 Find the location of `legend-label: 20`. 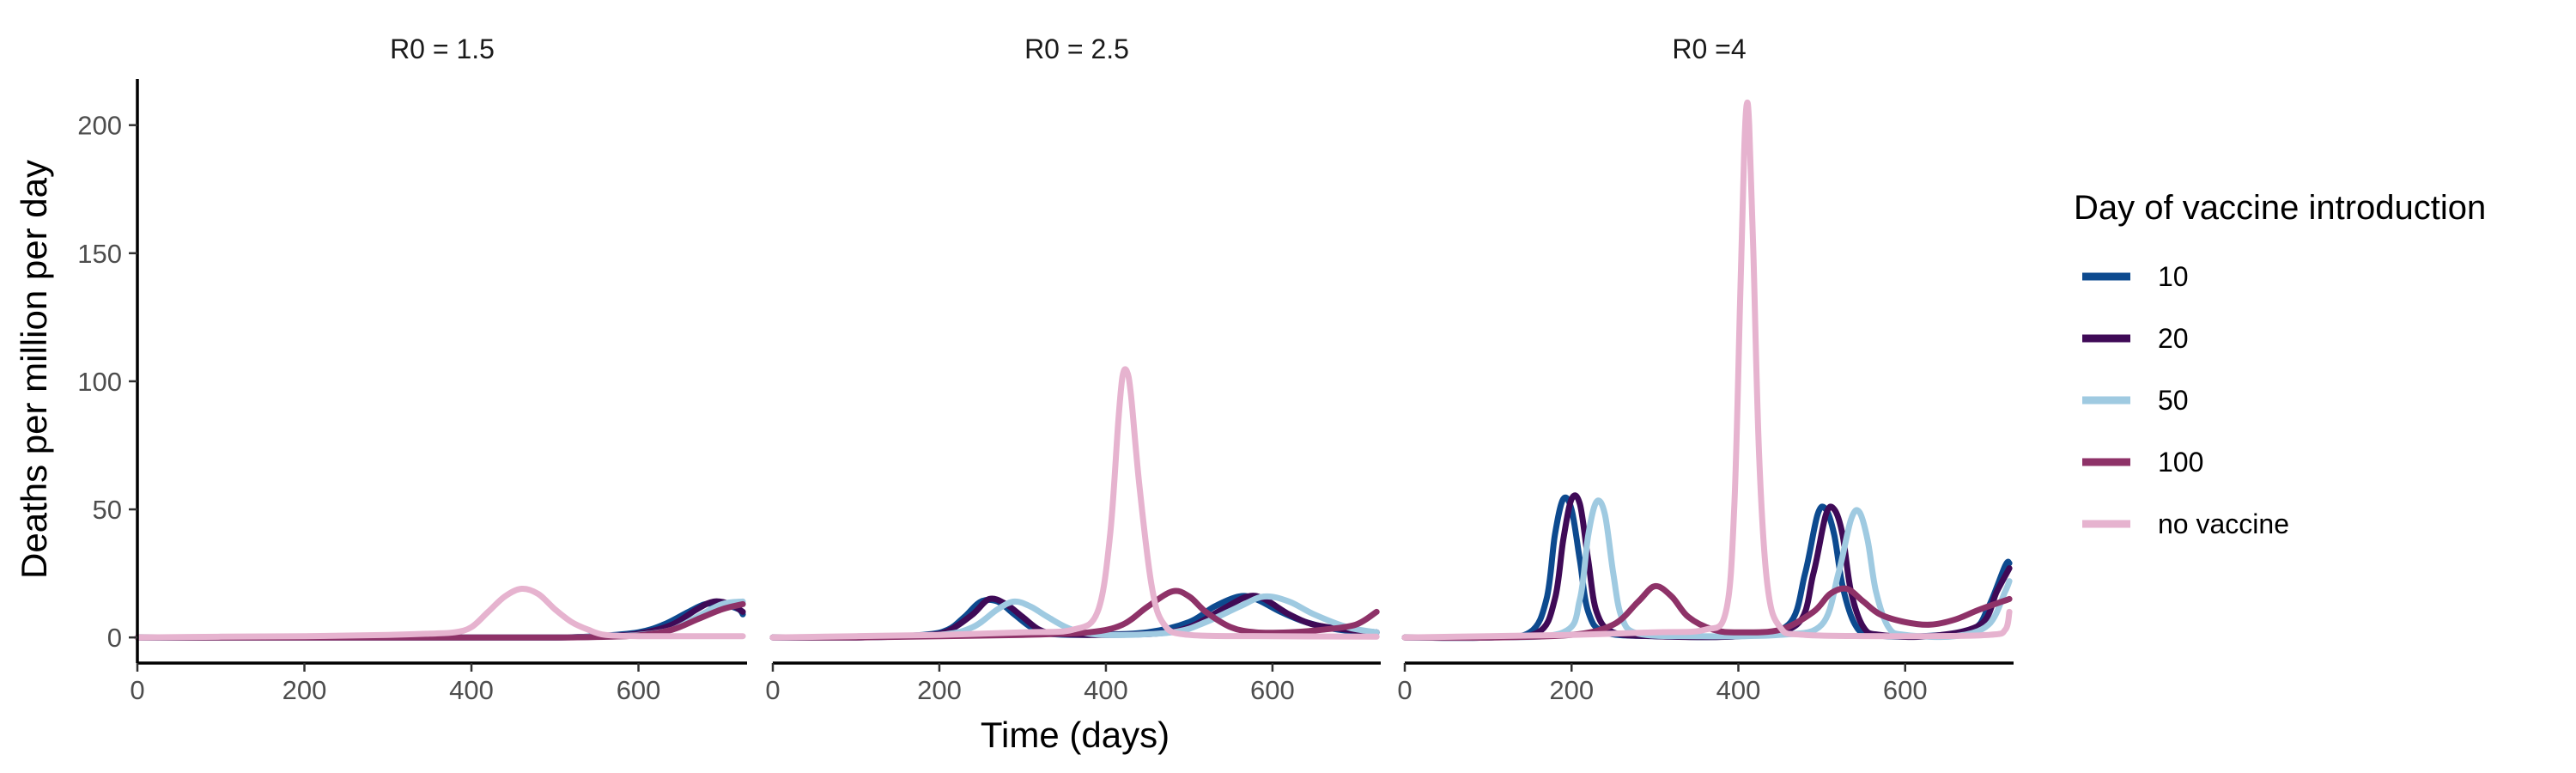

legend-label: 20 is located at coordinates (2173, 338).